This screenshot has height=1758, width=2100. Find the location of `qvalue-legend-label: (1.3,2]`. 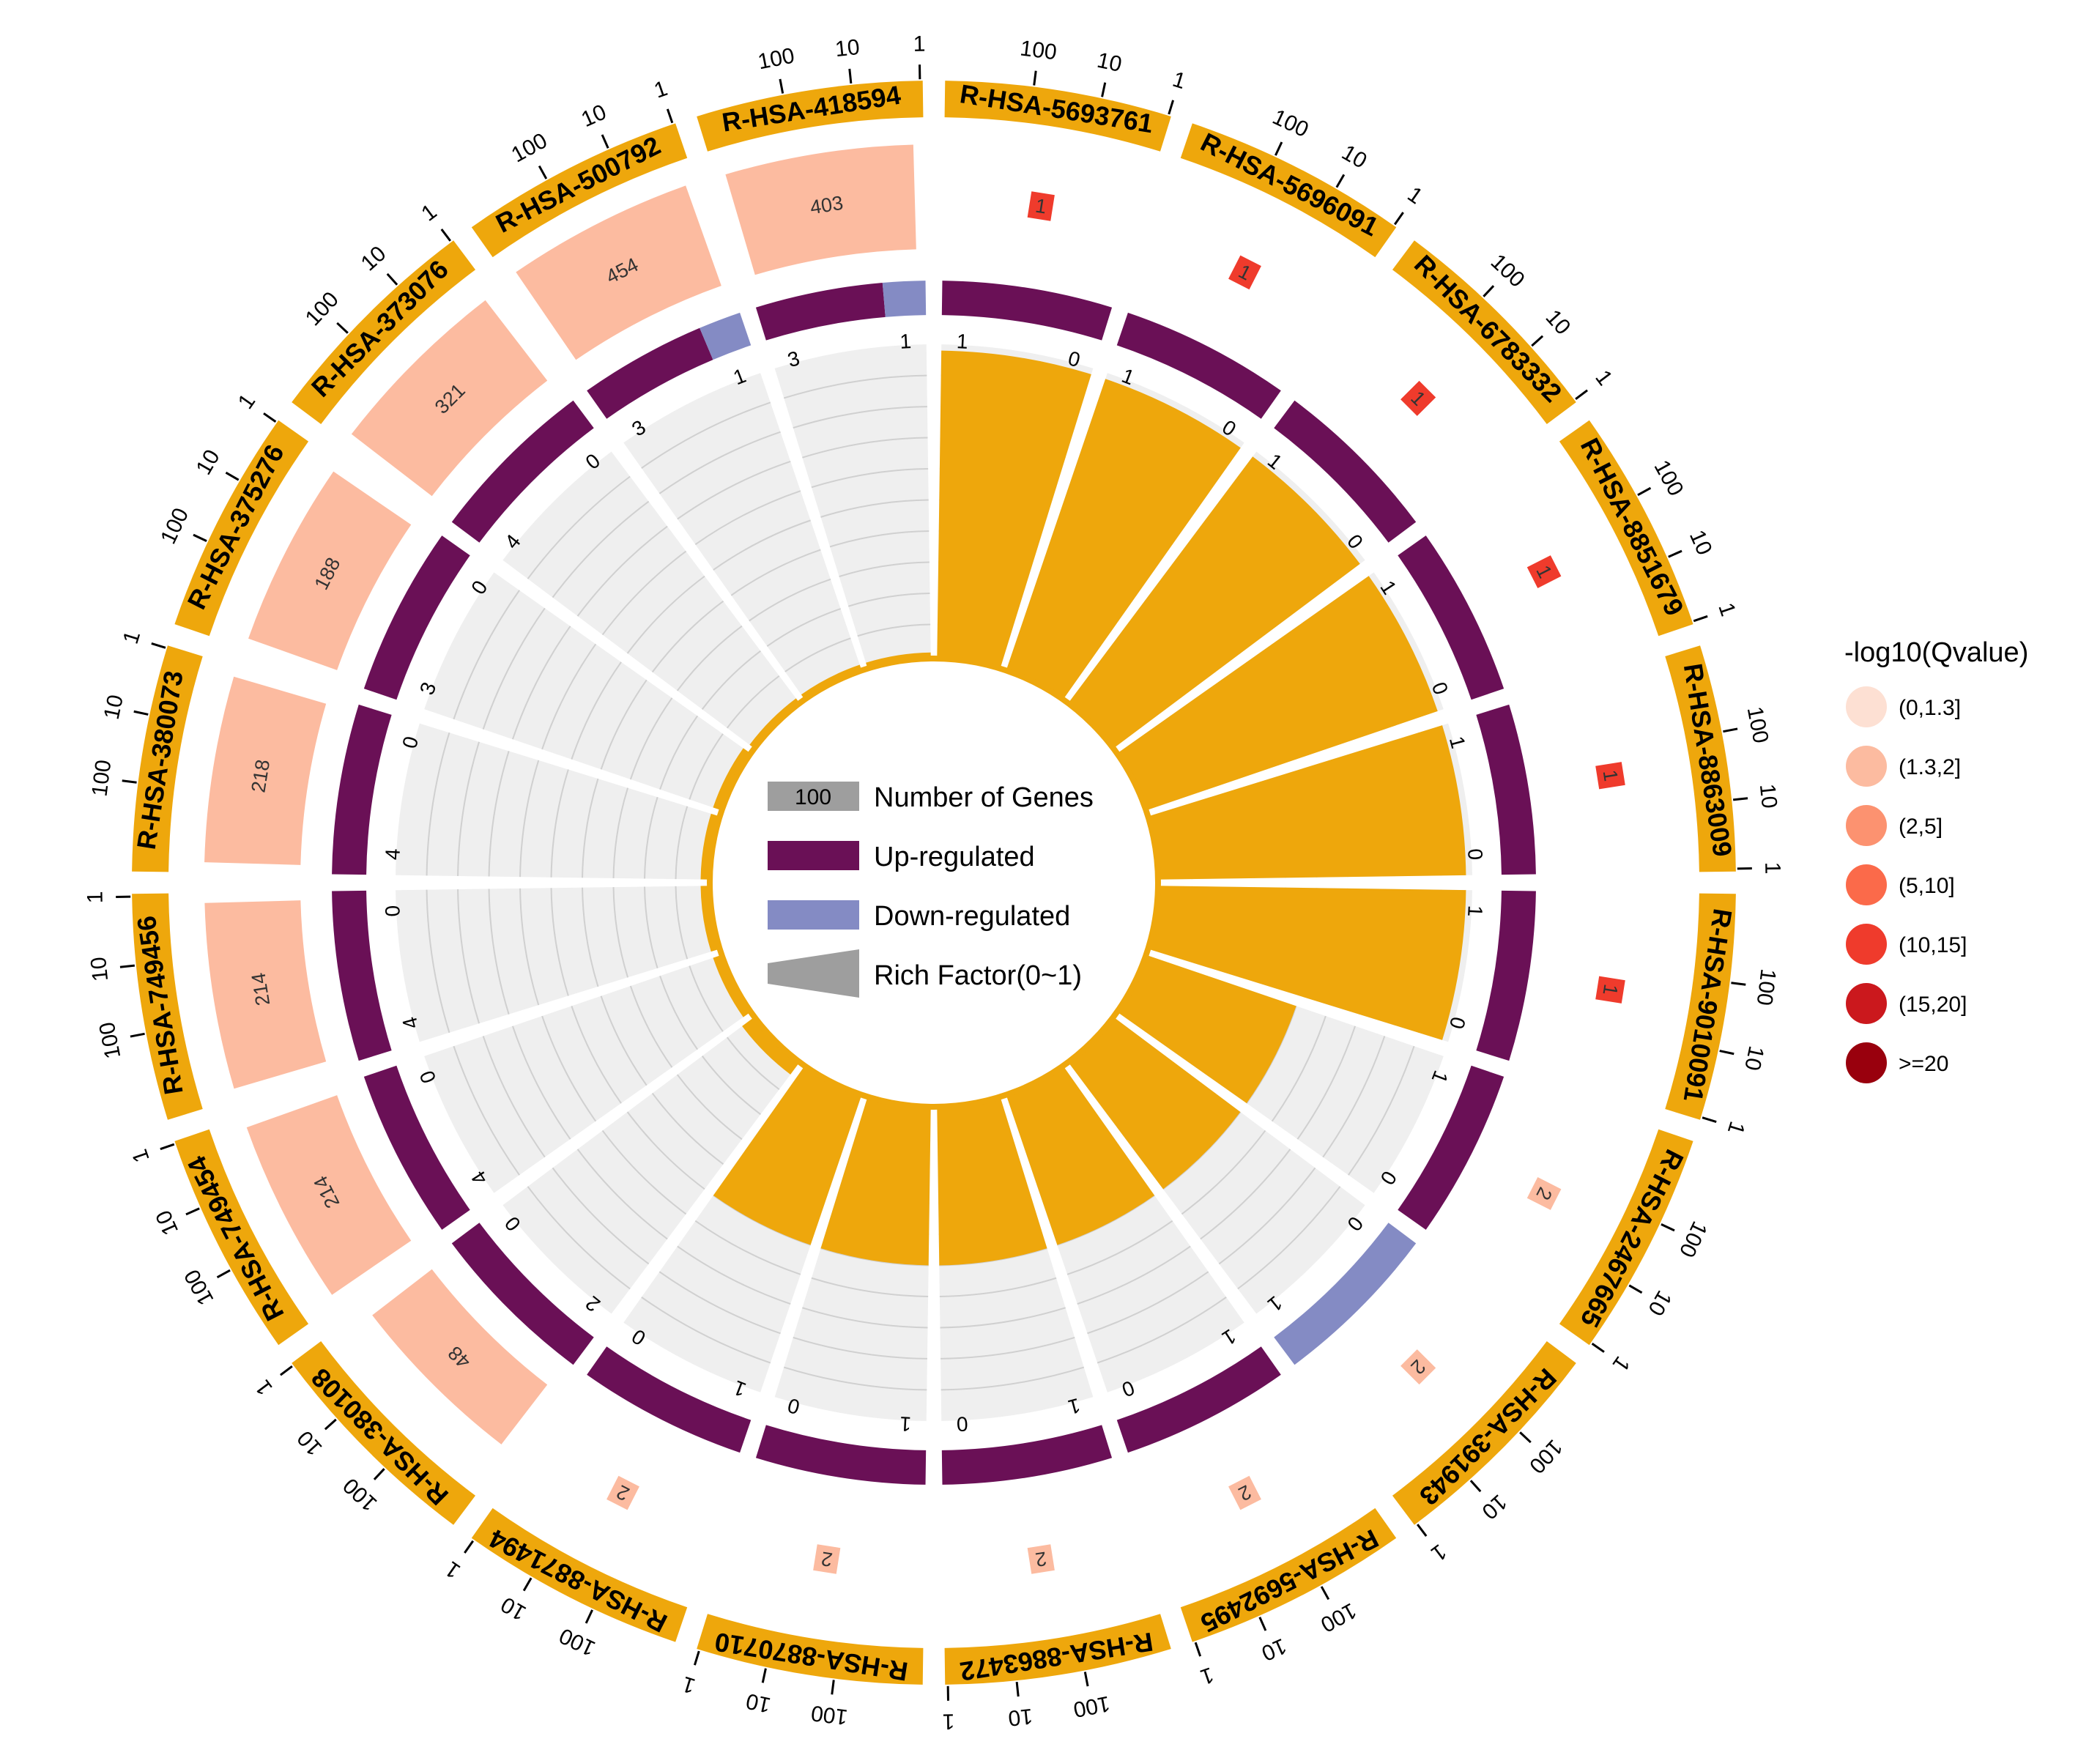

qvalue-legend-label: (1.3,2] is located at coordinates (1930, 767).